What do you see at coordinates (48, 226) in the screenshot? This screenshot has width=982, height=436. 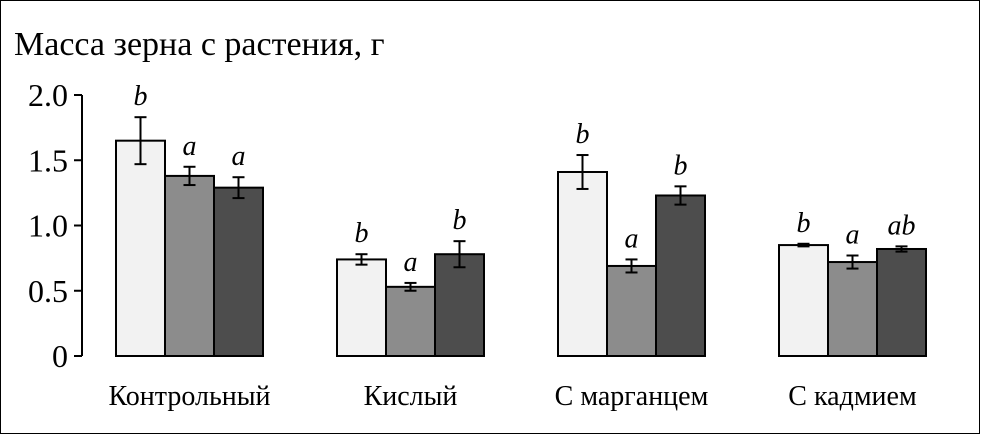 I see `y-tick-label: 1.0` at bounding box center [48, 226].